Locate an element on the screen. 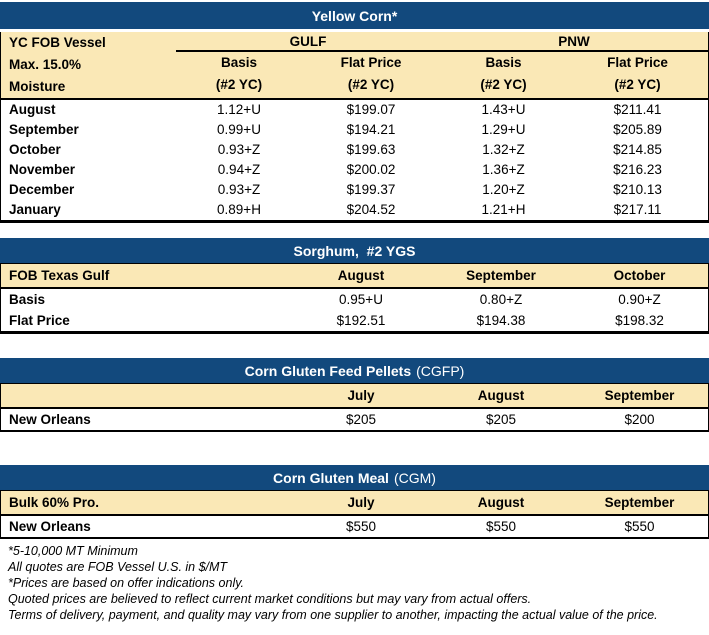 The width and height of the screenshot is (709, 635). row-header-line: Moisture is located at coordinates (37, 86).